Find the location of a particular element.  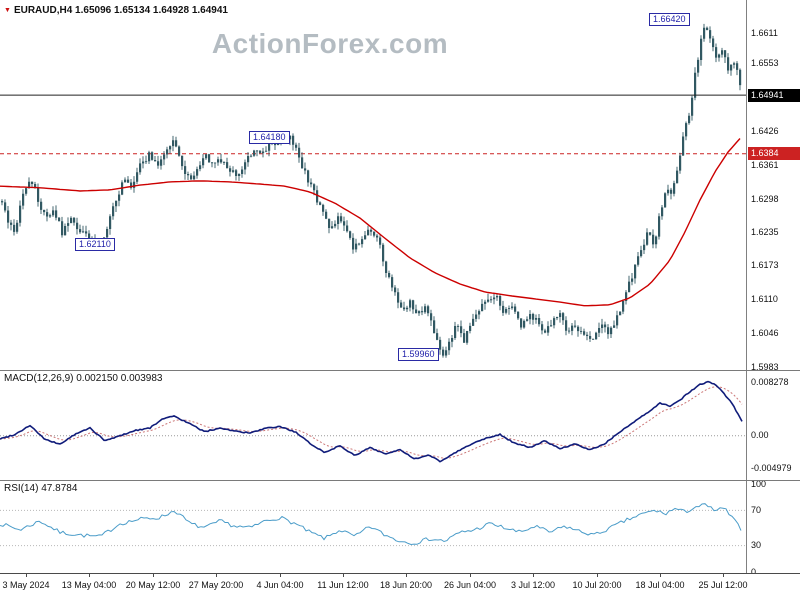

symbol-marker-icon: ▼ is located at coordinates (7, 10).